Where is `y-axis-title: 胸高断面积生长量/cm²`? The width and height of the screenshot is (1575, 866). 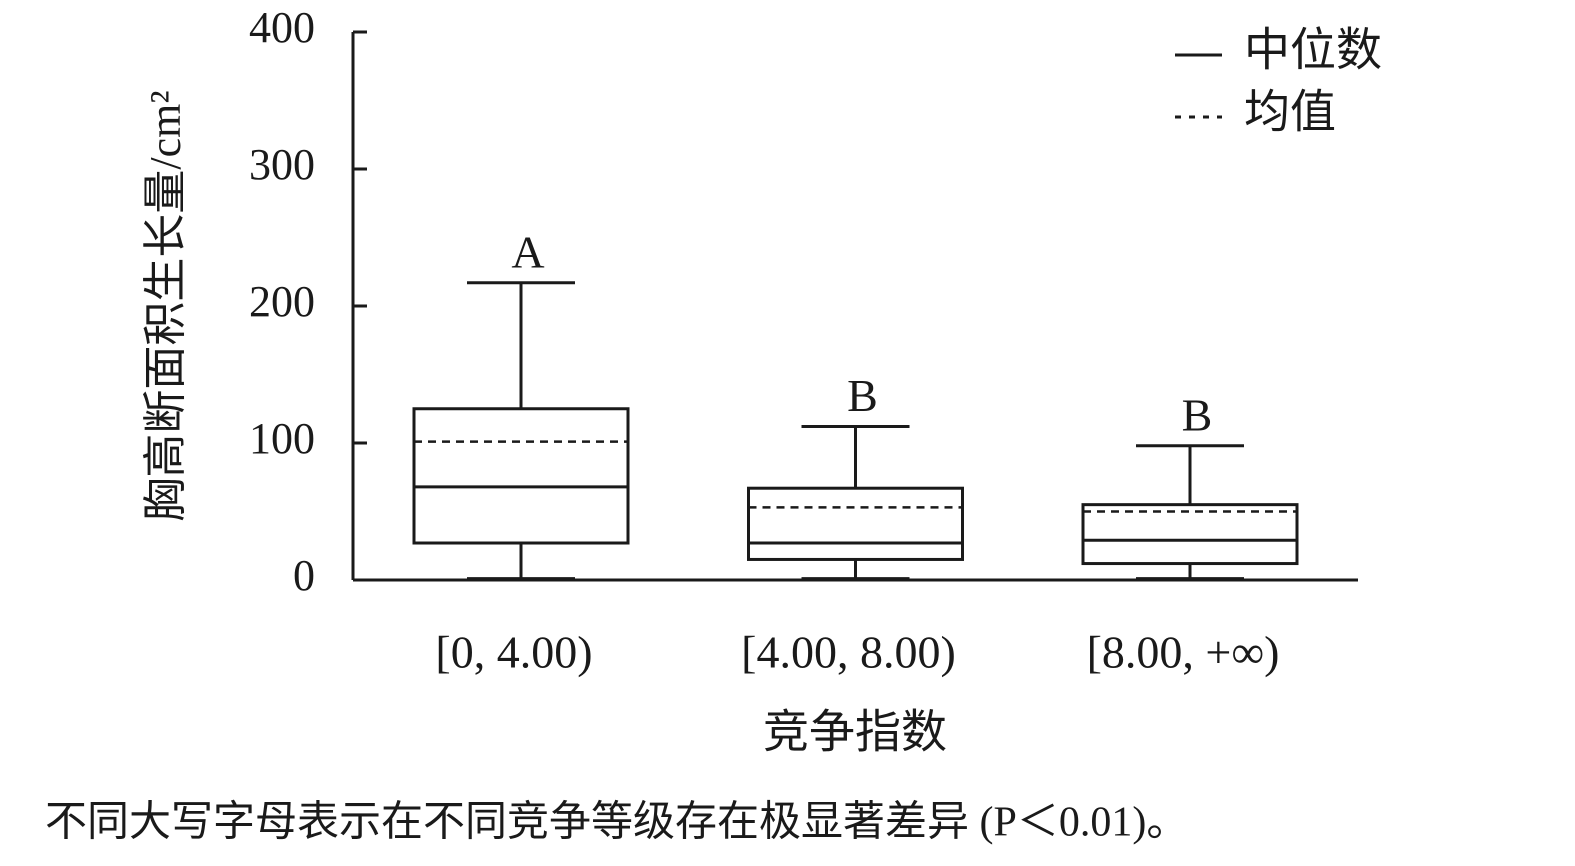
y-axis-title: 胸高断面积生长量/cm² is located at coordinates (165, 305).